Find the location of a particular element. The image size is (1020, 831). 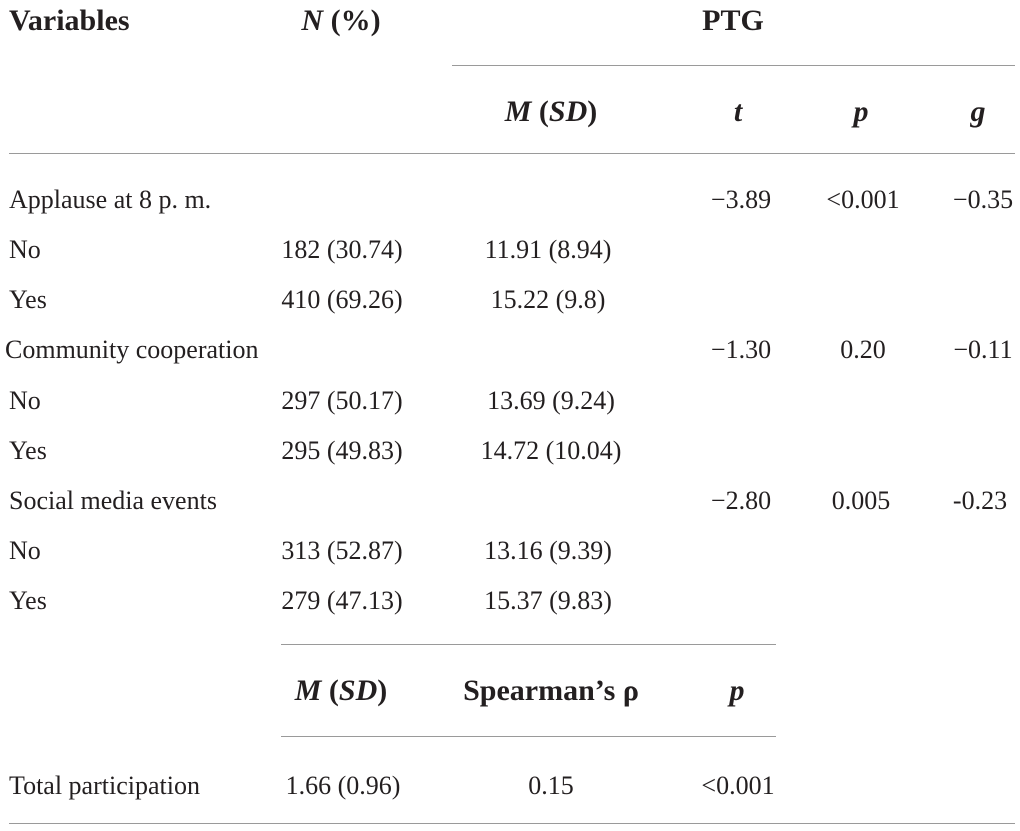

header-p: p is located at coordinates (861, 111).